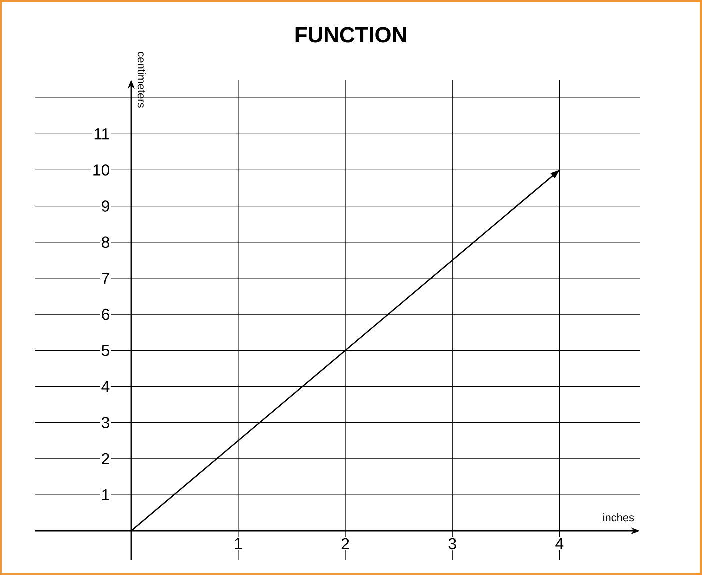 This screenshot has width=702, height=575. I want to click on y-tick-label: 4, so click(106, 386).